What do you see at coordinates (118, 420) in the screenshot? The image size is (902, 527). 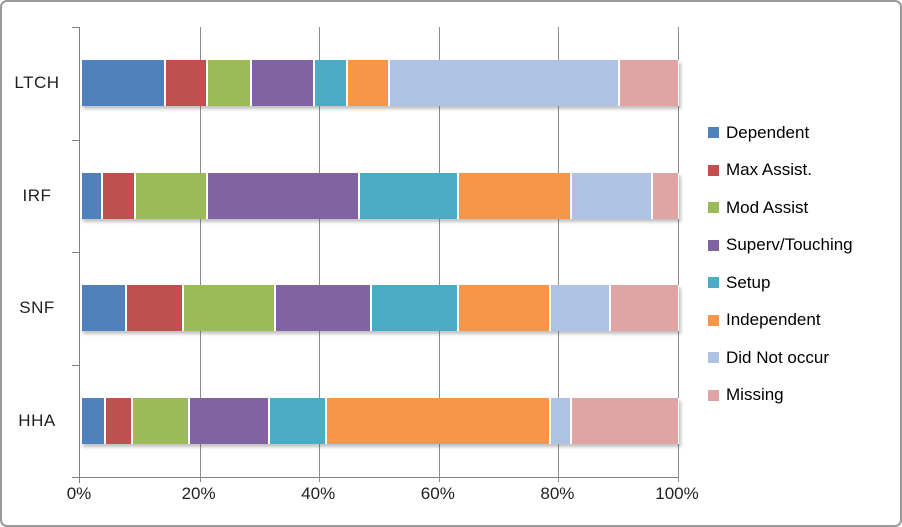 I see `bar-segment-hha-max-assist` at bounding box center [118, 420].